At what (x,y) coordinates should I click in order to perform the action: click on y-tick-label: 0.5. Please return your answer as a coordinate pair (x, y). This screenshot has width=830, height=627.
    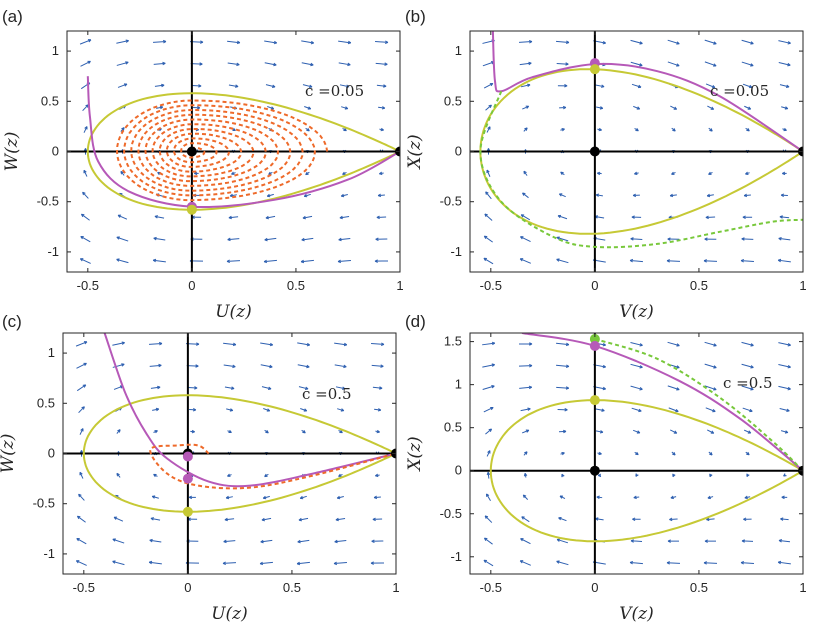
    Looking at the image, I should click on (453, 100).